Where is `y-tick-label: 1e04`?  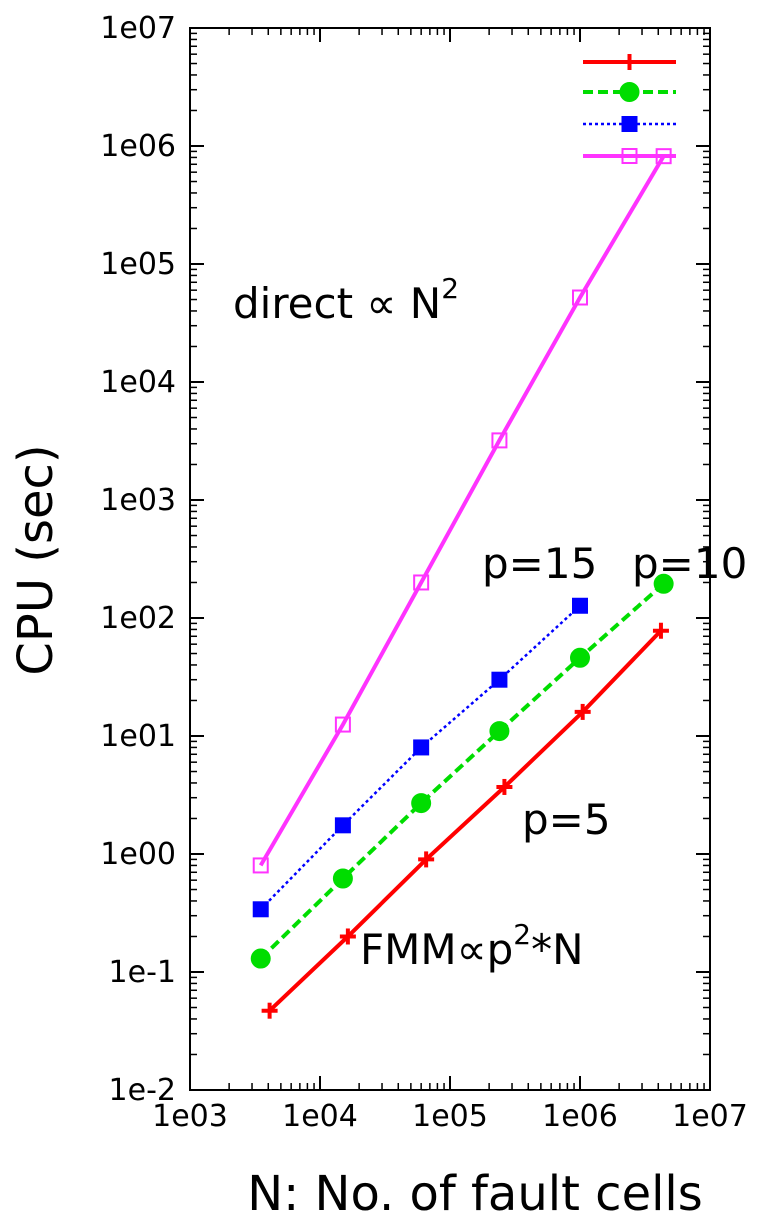
y-tick-label: 1e04 is located at coordinates (138, 382).